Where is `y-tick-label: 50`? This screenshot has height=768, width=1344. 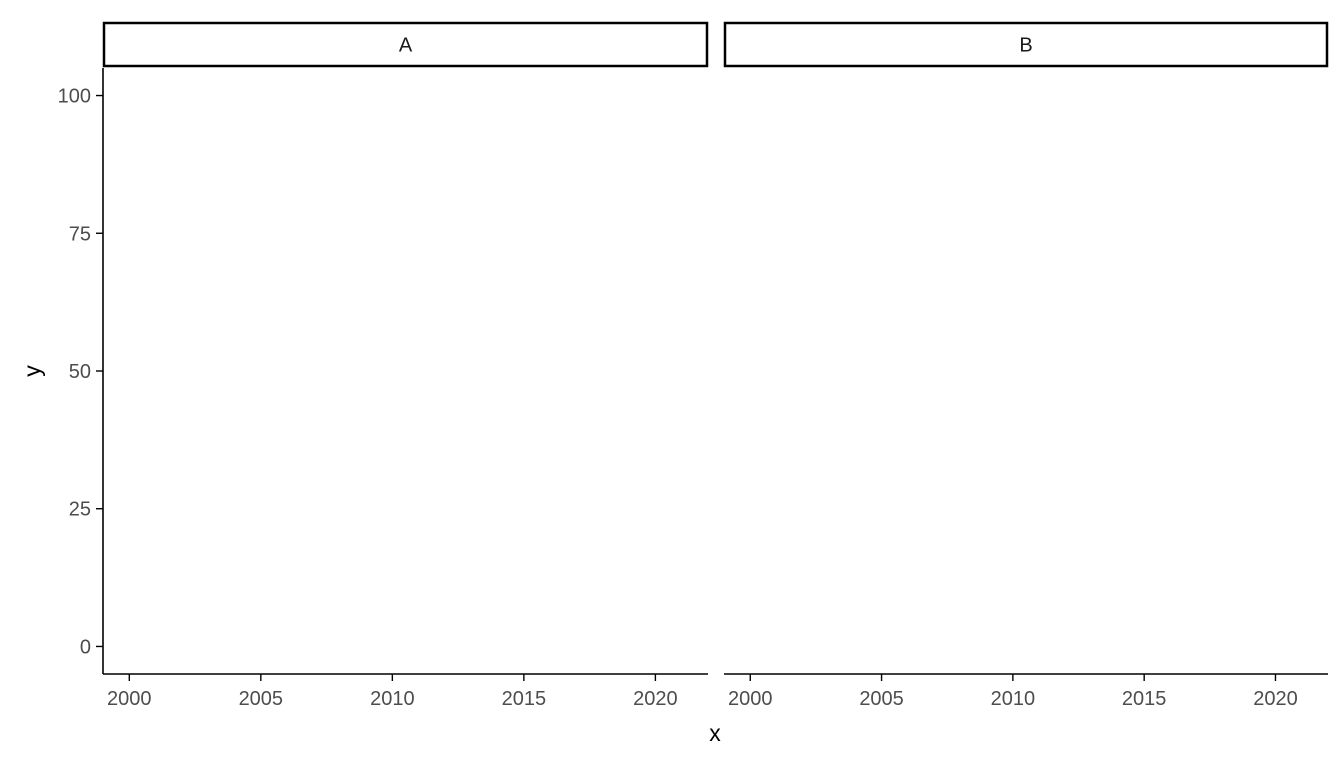 y-tick-label: 50 is located at coordinates (80, 372).